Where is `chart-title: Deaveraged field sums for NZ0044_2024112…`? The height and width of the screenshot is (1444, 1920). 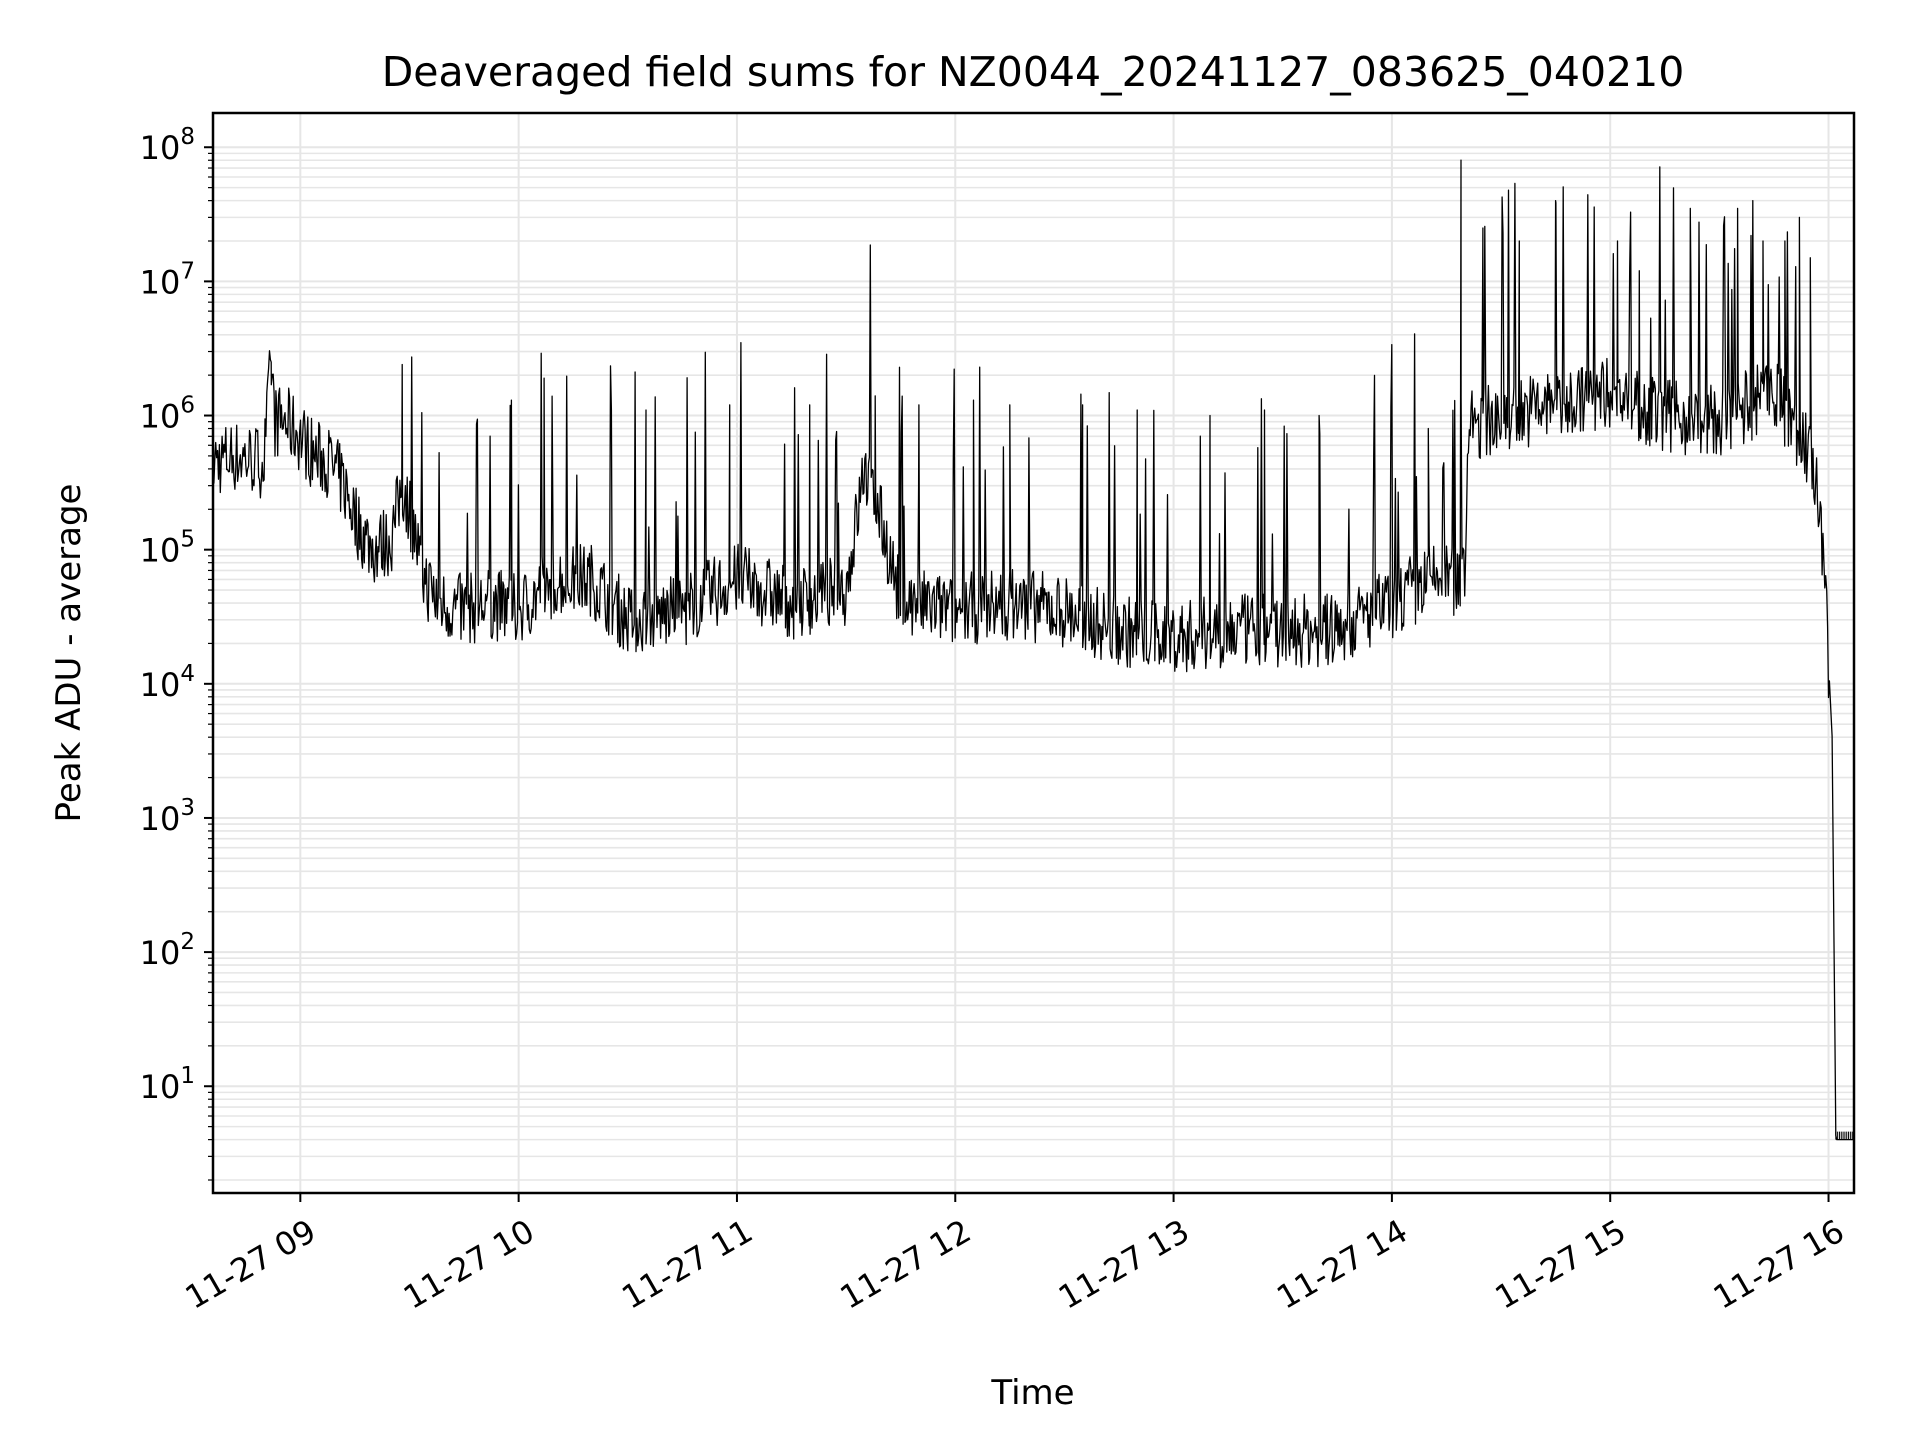
chart-title: Deaveraged field sums for NZ0044_2024112… is located at coordinates (1033, 72).